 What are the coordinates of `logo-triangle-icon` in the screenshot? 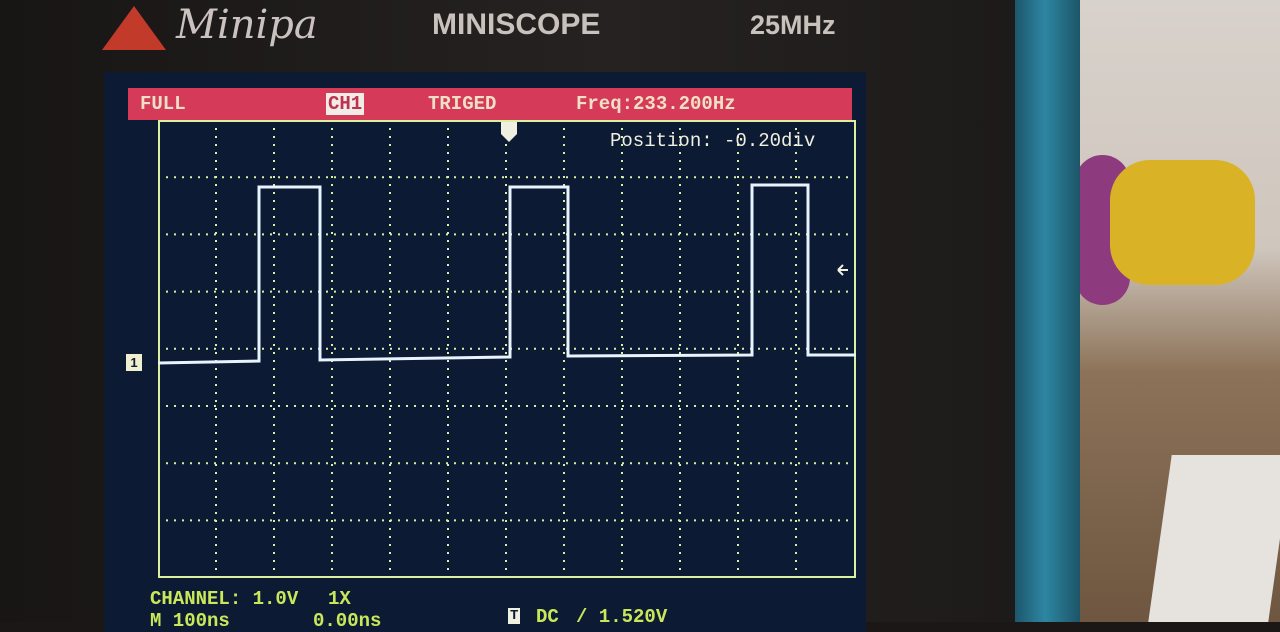 It's located at (134, 28).